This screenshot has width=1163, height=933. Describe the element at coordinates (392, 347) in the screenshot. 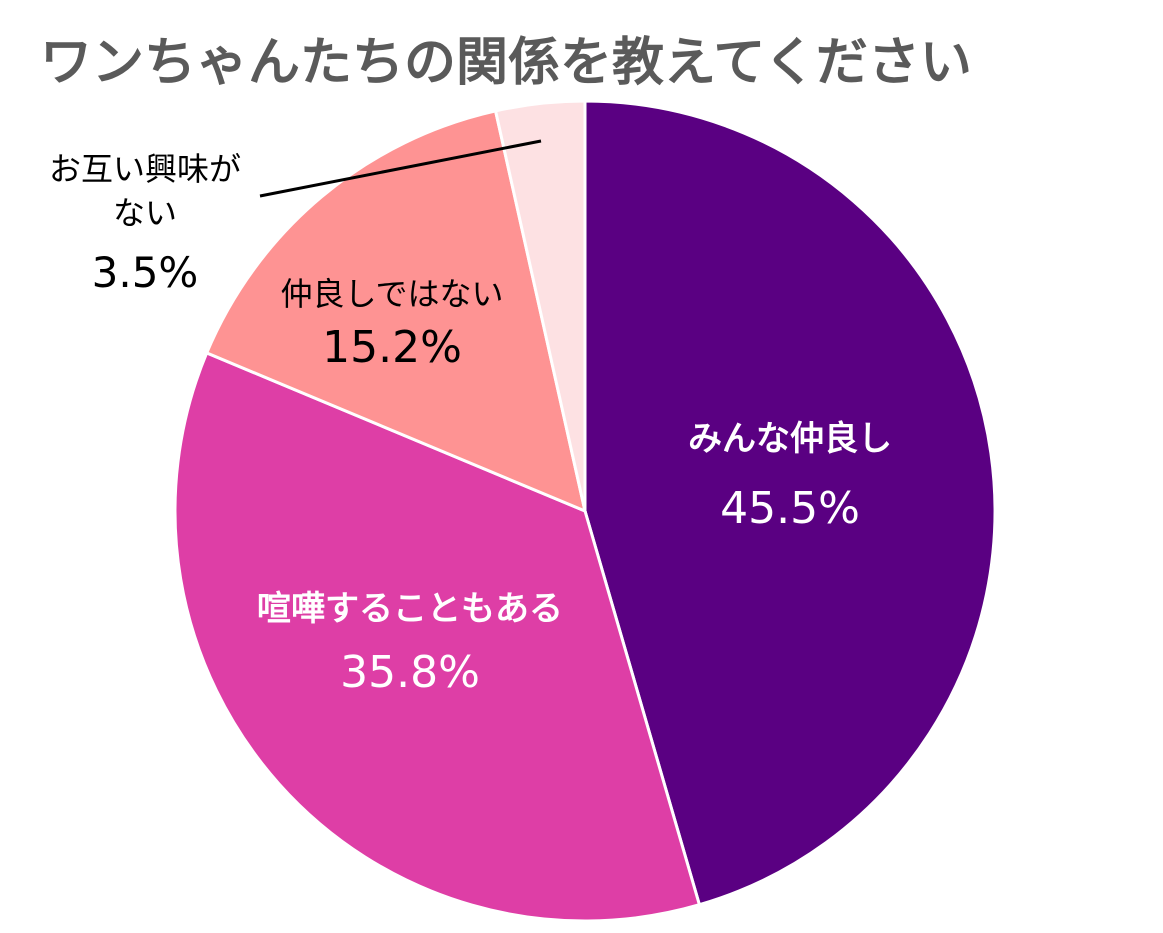

I see `slice-value-3: 15.2%` at that location.